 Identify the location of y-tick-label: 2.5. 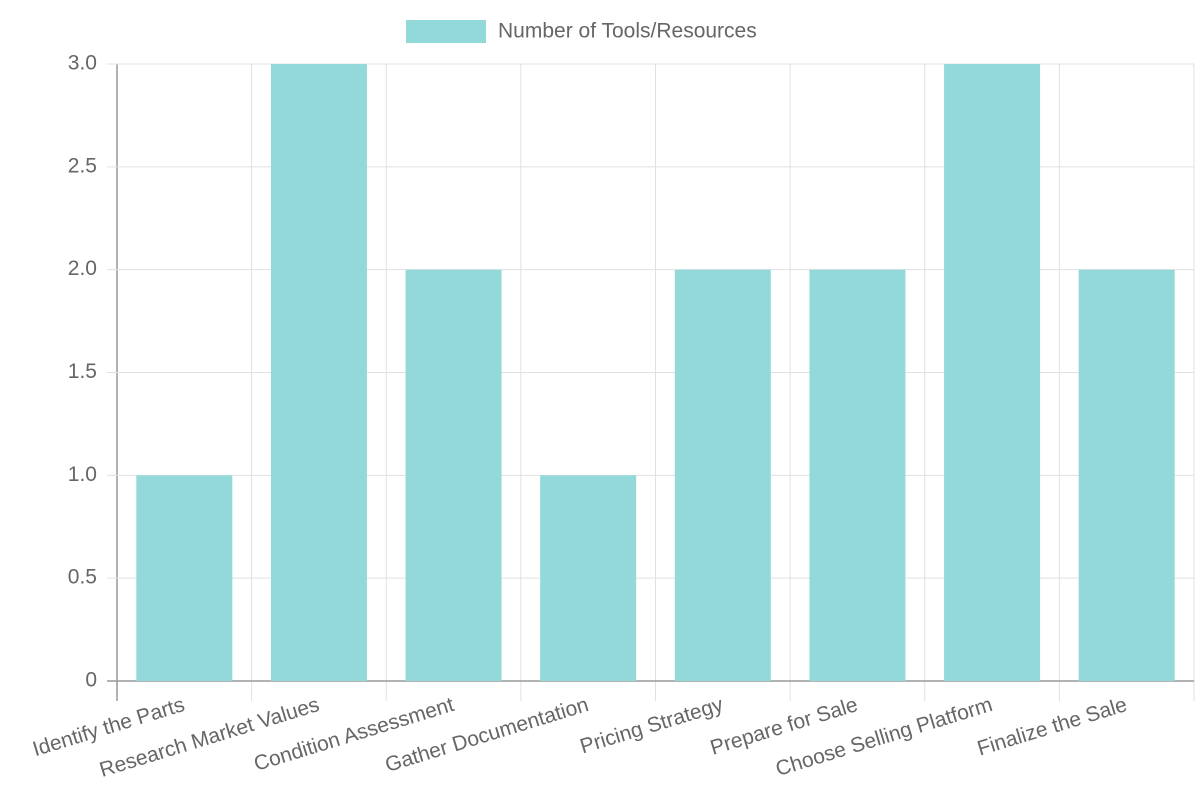
(82, 165).